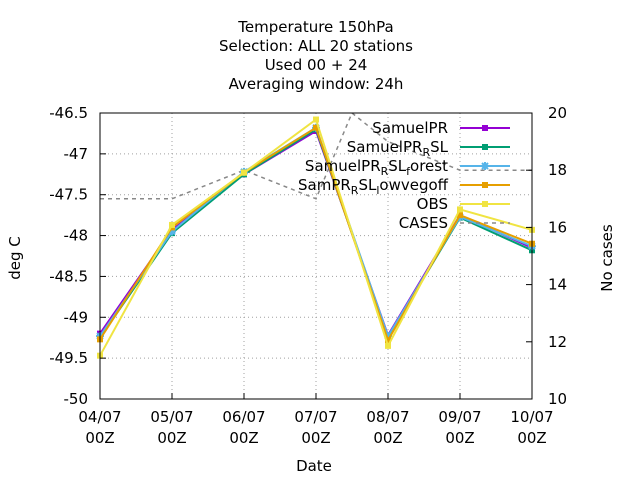 This screenshot has width=640, height=480. I want to click on y-tick-label: -48.5, so click(68, 276).